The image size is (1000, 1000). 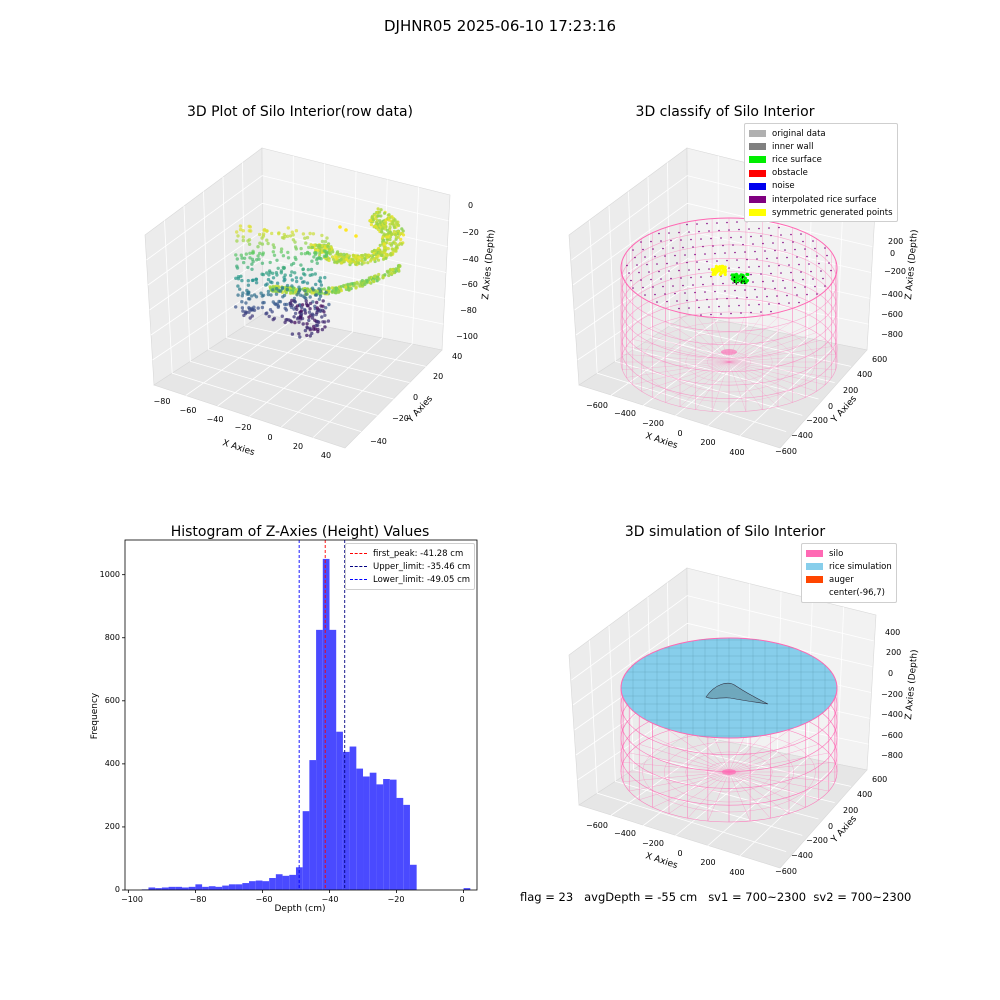 What do you see at coordinates (725, 532) in the screenshot?
I see `simulation-plot-title: 3D simulation of Silo Interior` at bounding box center [725, 532].